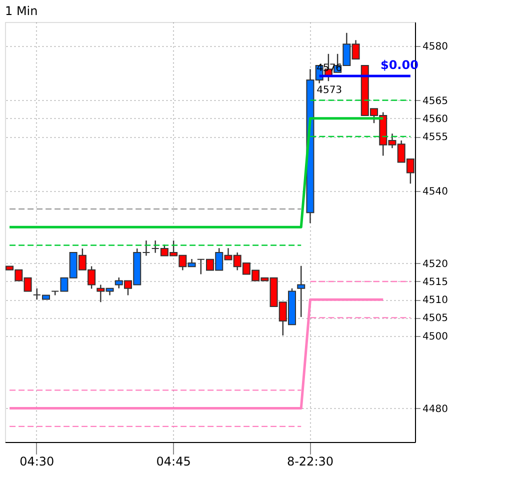 The width and height of the screenshot is (508, 492). I want to click on x-tick-label: 04:45, so click(173, 461).